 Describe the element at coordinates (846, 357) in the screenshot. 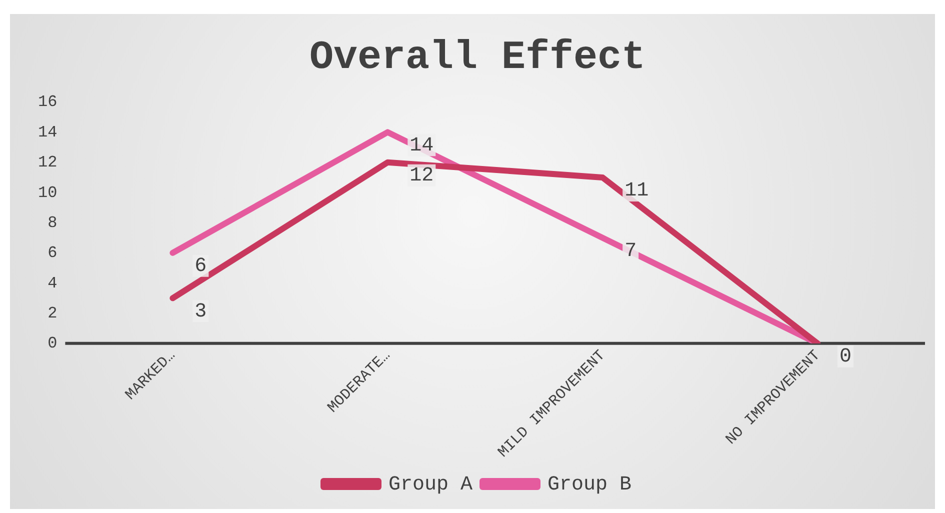

I see `data-label: 0` at that location.